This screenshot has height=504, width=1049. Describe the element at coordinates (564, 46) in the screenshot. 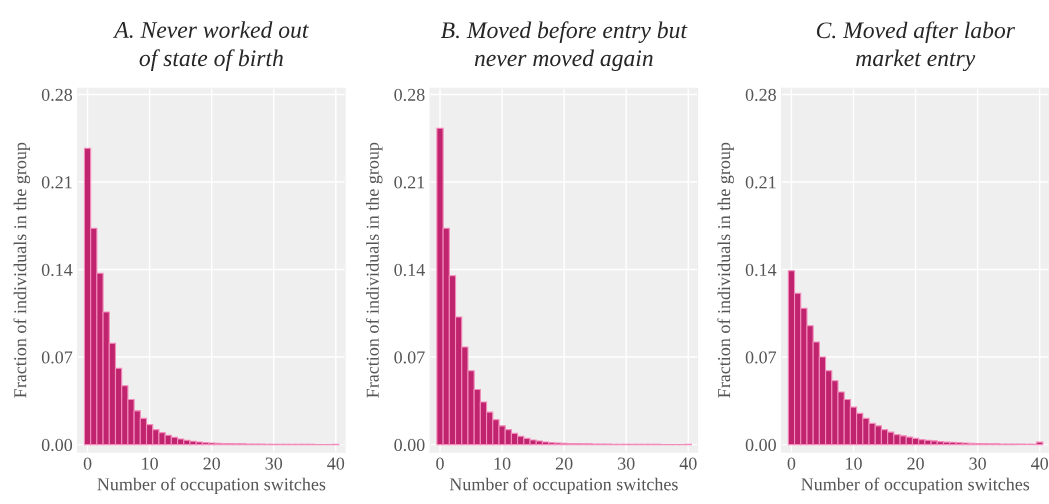

I see `chart-title: B. Moved before entry but never moved again` at that location.